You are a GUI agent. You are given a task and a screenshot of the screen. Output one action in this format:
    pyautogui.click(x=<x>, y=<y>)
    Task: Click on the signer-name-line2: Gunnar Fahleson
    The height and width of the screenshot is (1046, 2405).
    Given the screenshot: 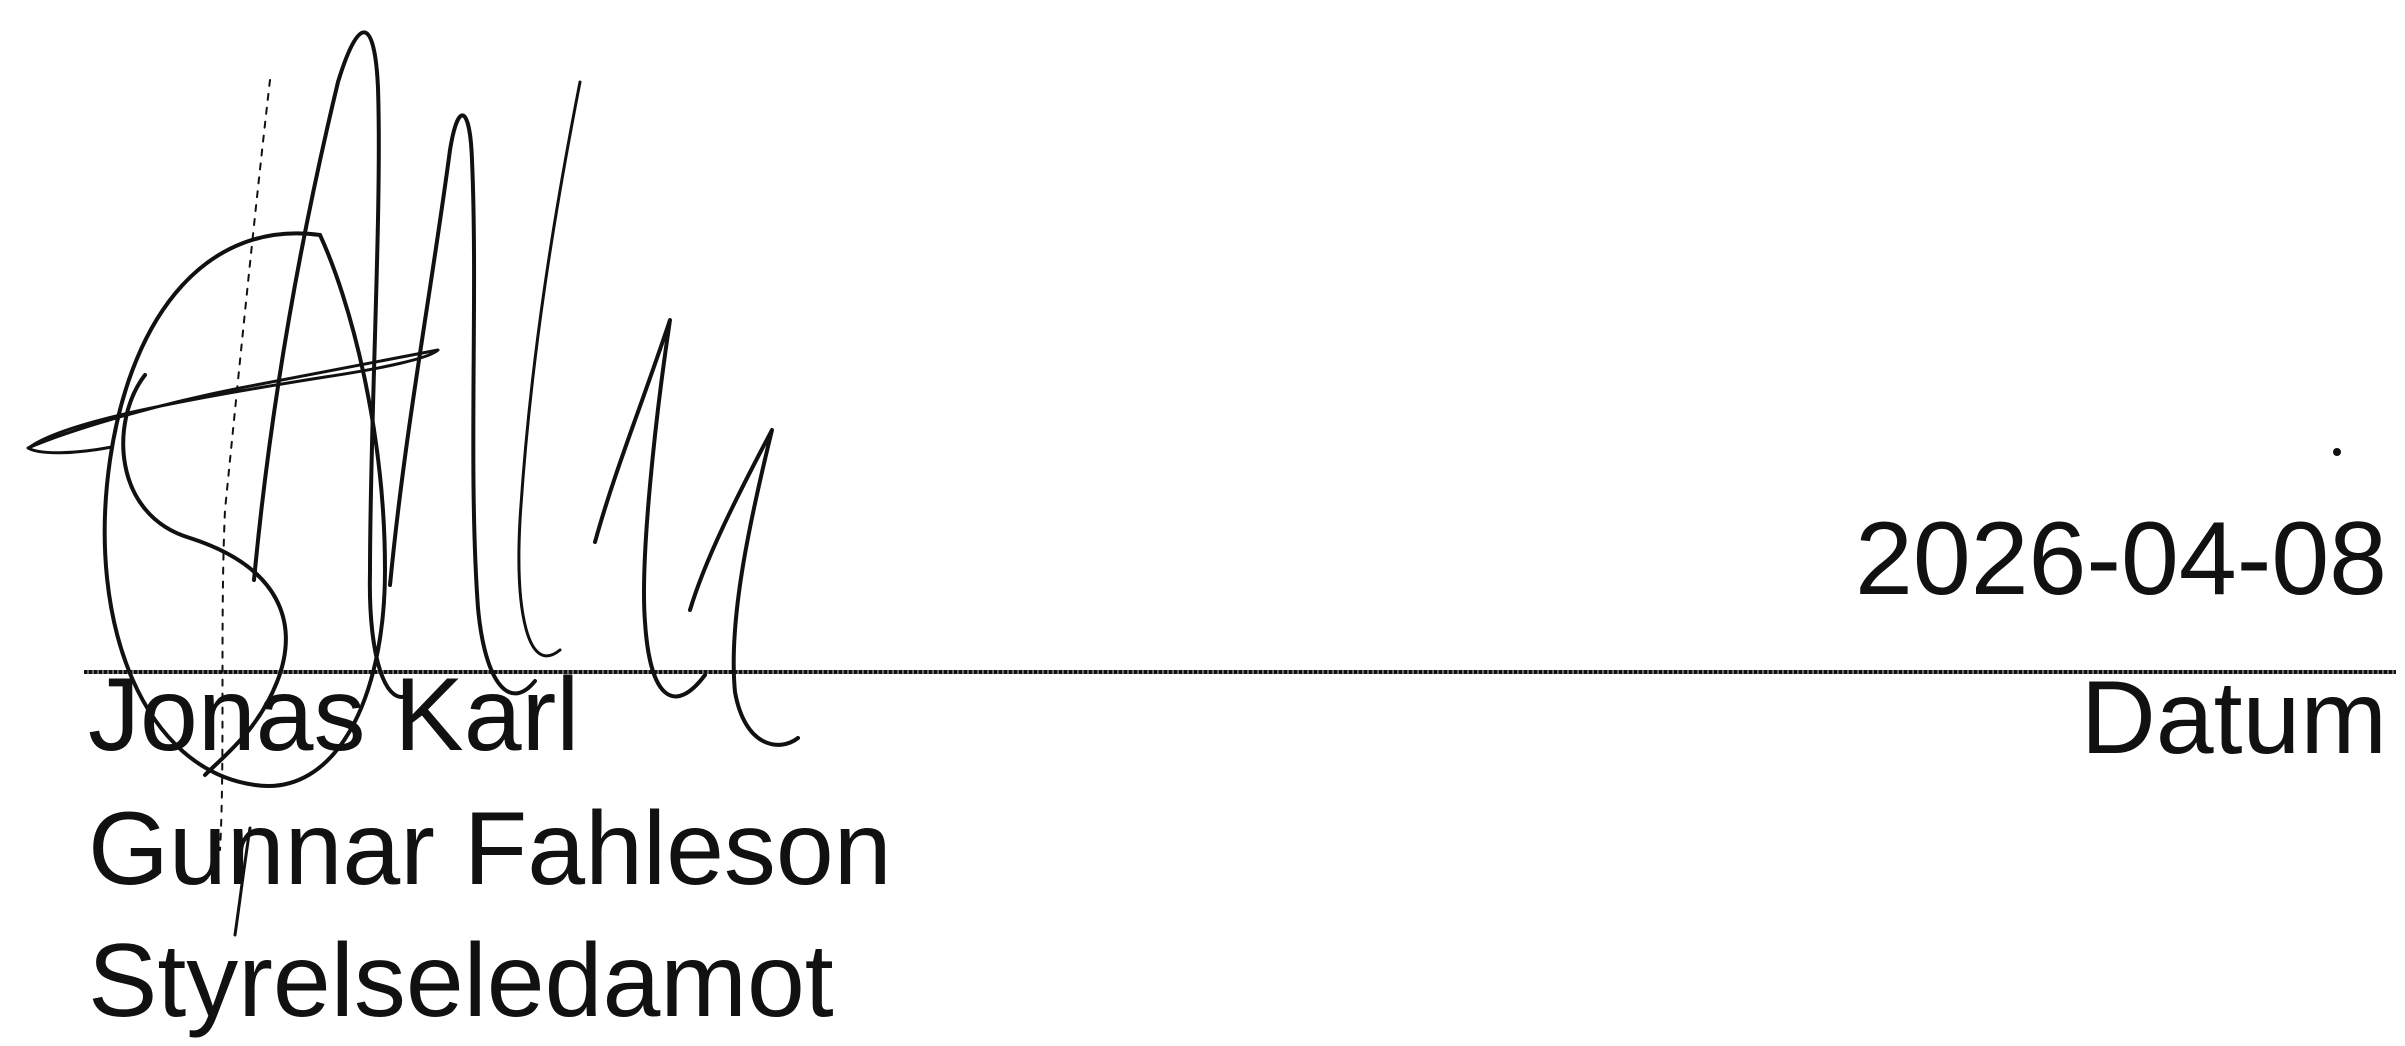 What is the action you would take?
    pyautogui.click(x=490, y=849)
    